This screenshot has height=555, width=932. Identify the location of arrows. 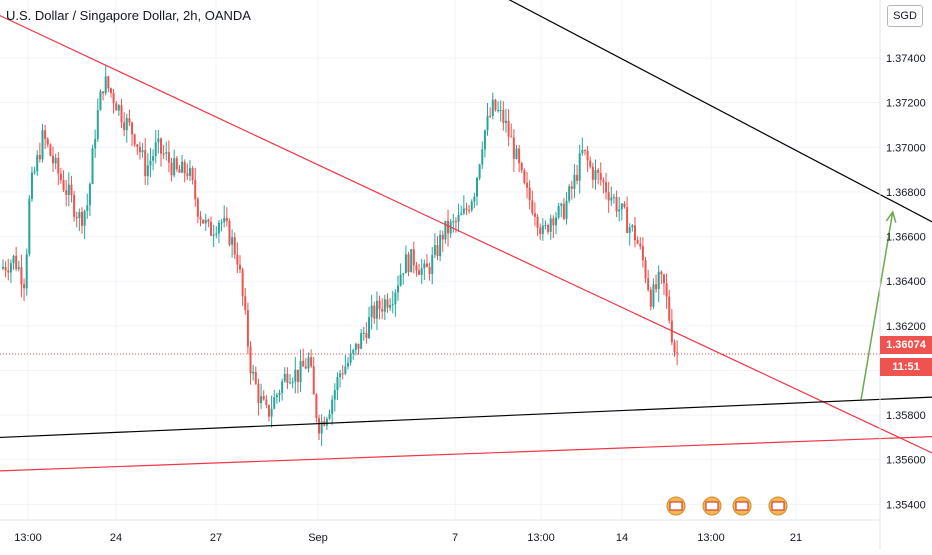
(896, 318).